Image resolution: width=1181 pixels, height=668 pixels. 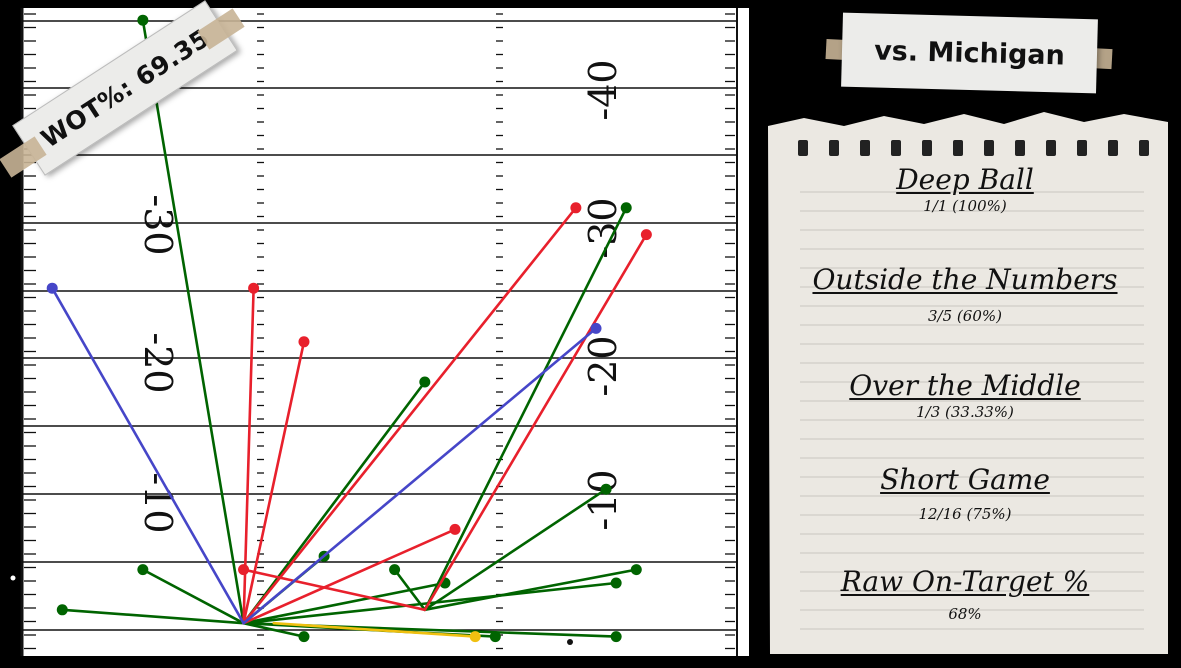 What do you see at coordinates (965, 206) in the screenshot?
I see `stat-value: 1/1 (100%)` at bounding box center [965, 206].